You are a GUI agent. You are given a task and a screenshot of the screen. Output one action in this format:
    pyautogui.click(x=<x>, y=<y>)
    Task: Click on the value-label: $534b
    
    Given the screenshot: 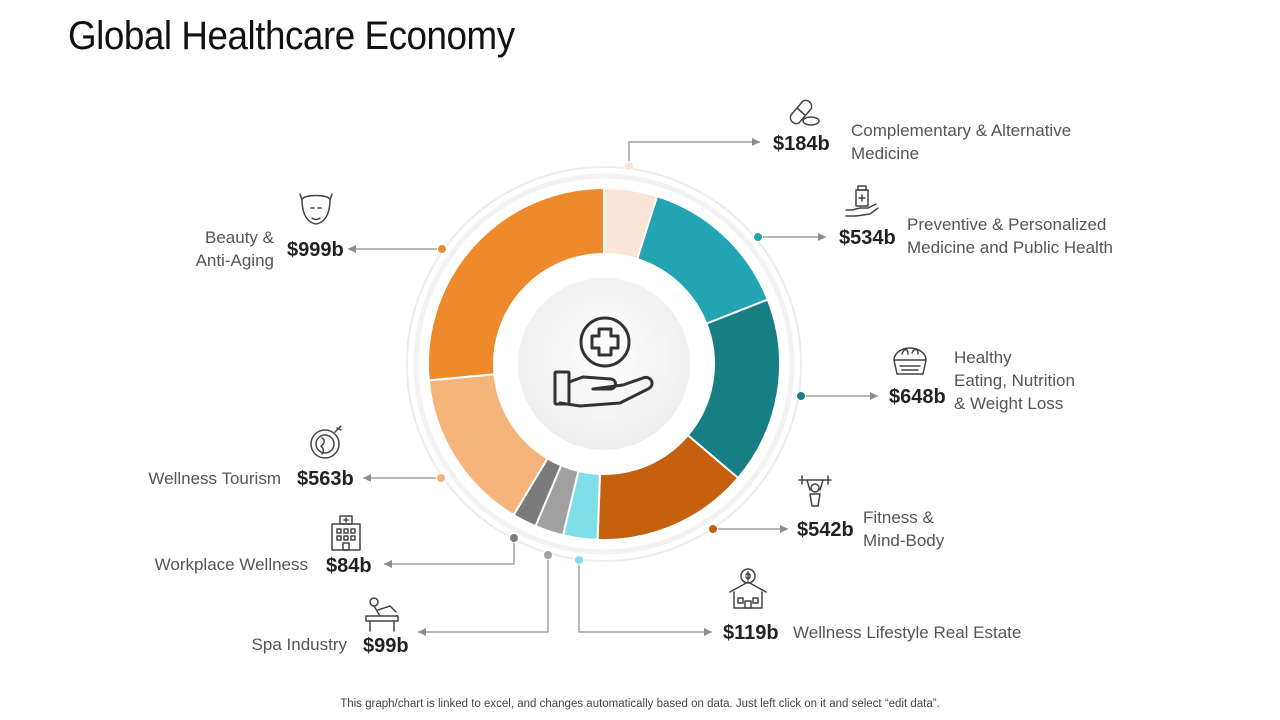 What is the action you would take?
    pyautogui.click(x=867, y=238)
    